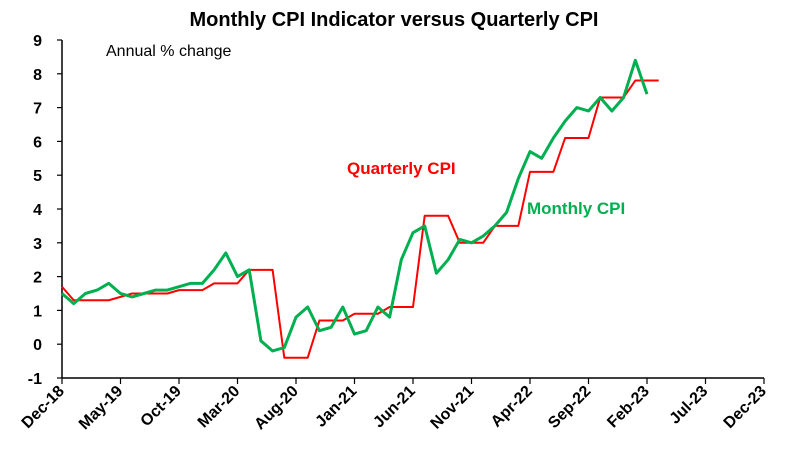 This screenshot has width=787, height=472. I want to click on x-tick-label: Mar-20, so click(219, 407).